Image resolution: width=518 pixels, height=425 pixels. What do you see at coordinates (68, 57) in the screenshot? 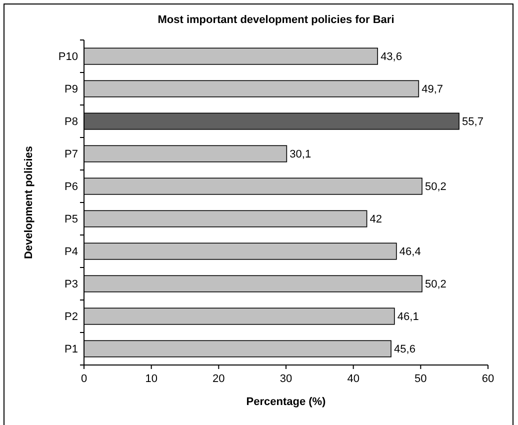
I see `y-tick-label: P10` at bounding box center [68, 57].